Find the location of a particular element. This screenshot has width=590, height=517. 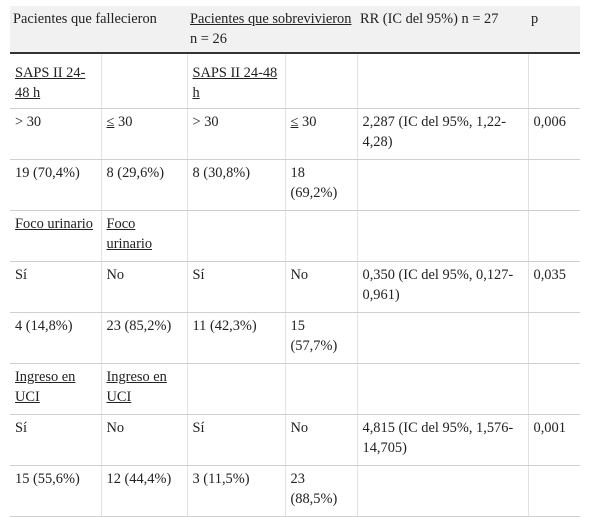

table-cell: 15 (55,6%) is located at coordinates (55, 491).